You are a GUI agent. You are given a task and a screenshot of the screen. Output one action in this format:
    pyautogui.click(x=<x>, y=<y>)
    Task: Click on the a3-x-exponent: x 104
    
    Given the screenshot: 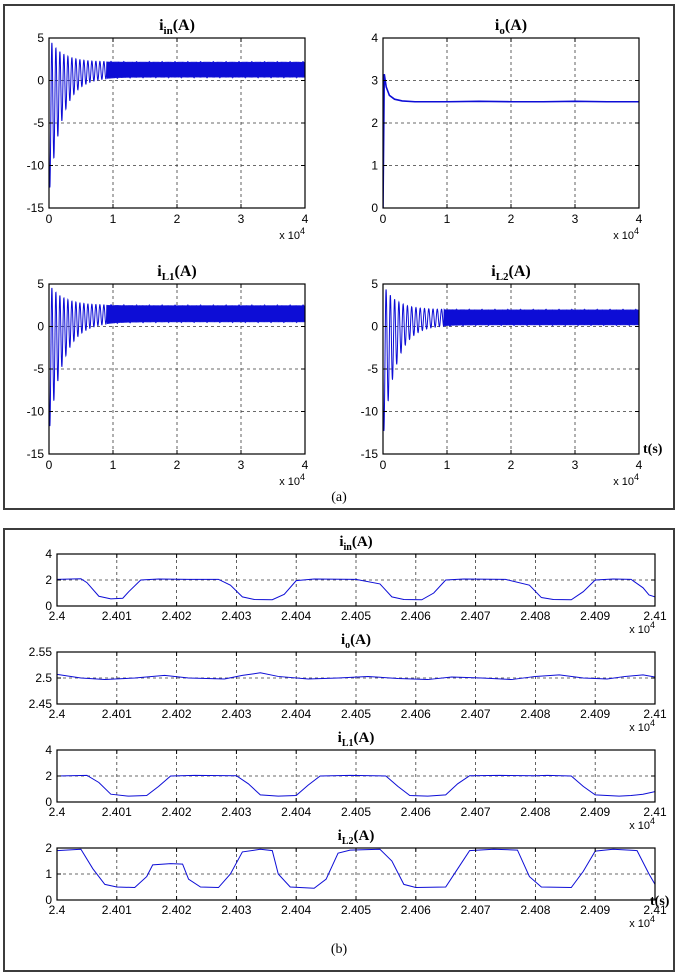 What is the action you would take?
    pyautogui.click(x=292, y=480)
    